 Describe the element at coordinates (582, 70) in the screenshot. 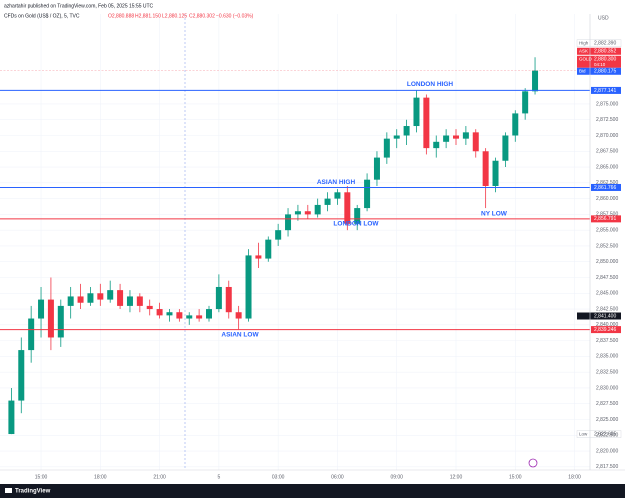

I see `price-label-name: Bid` at that location.